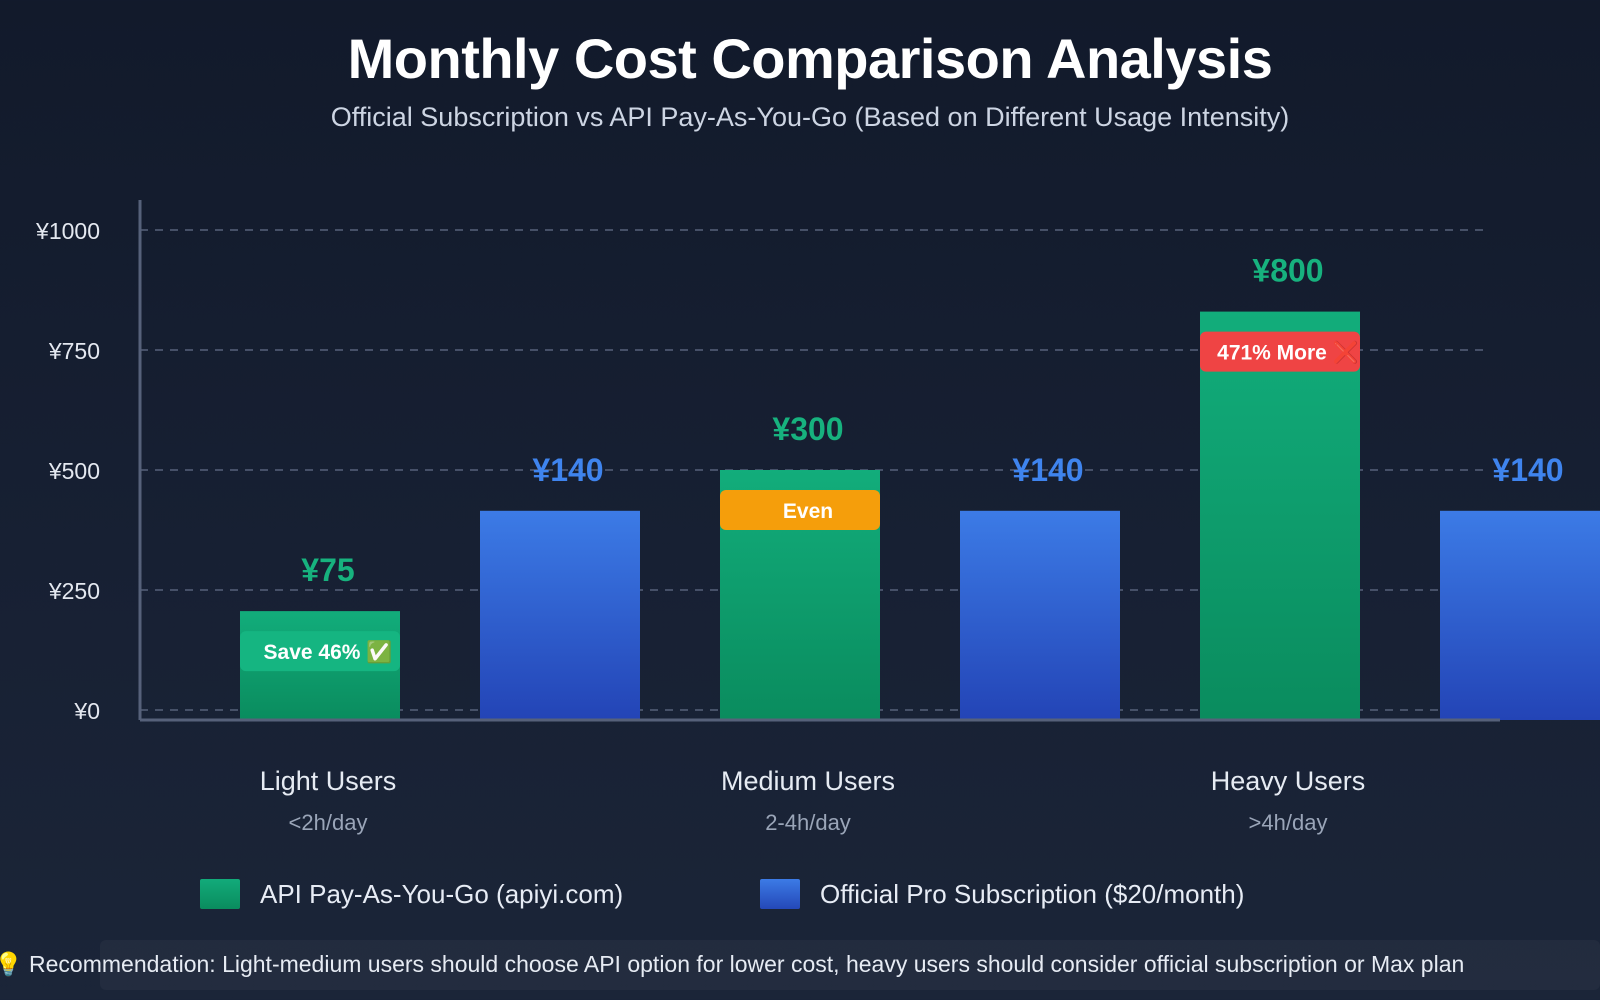 This screenshot has width=1600, height=1000. Describe the element at coordinates (1288, 781) in the screenshot. I see `category-label: Heavy Users` at that location.